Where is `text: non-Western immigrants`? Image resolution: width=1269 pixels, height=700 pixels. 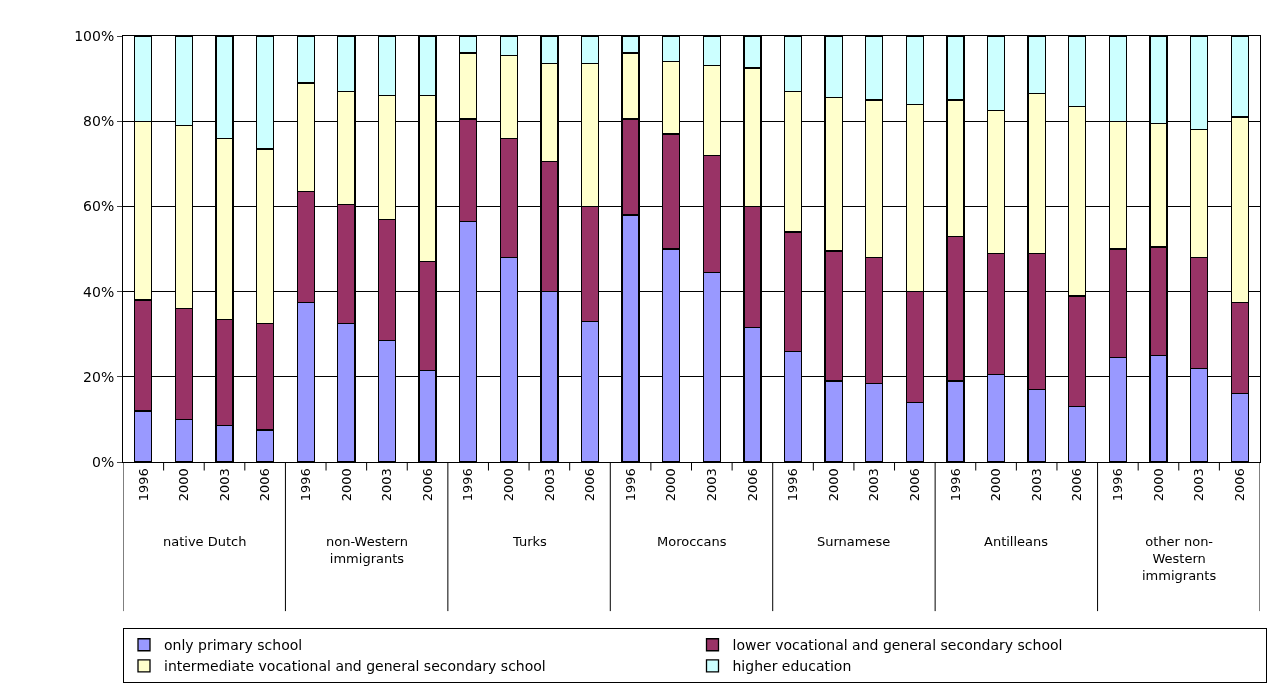 text: non-Western immigrants is located at coordinates (367, 550).